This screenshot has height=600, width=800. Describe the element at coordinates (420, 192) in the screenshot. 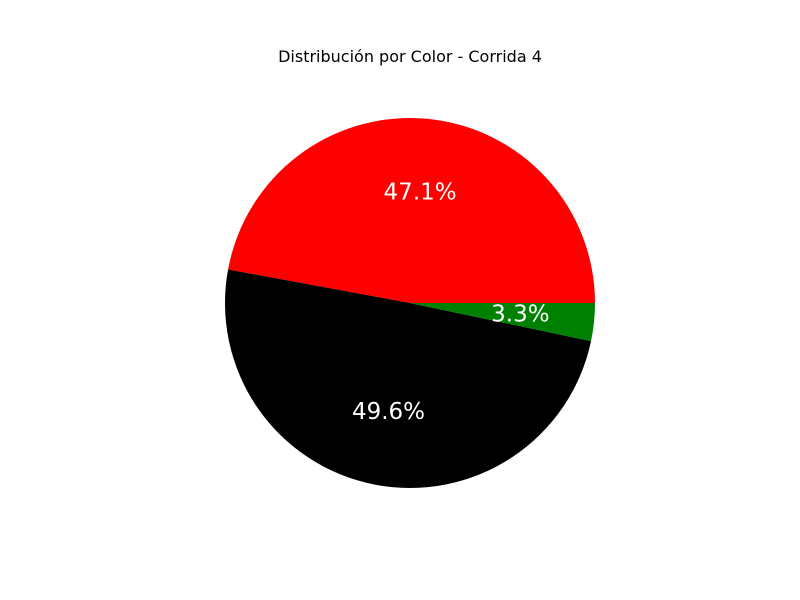

I see `slice-label-0: 47.1%` at that location.